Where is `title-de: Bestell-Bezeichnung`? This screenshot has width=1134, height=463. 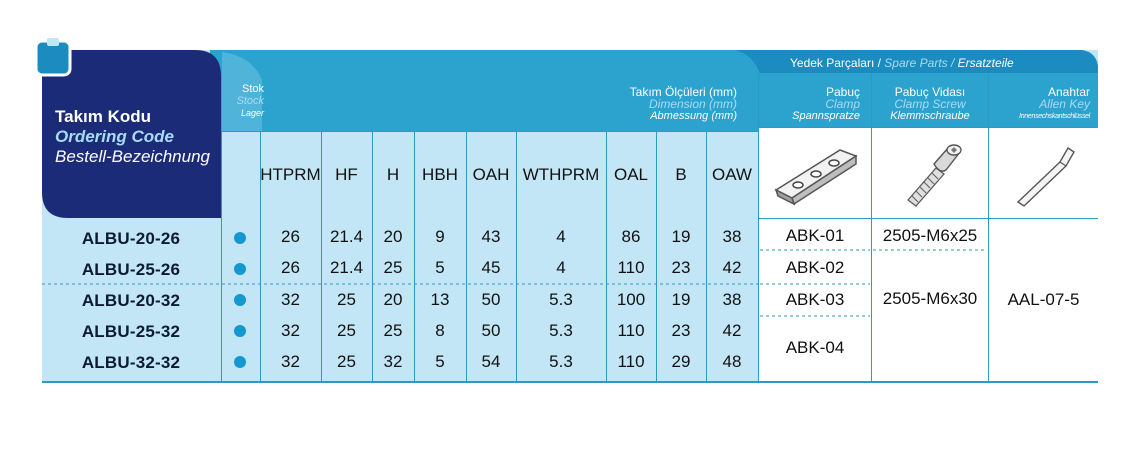
title-de: Bestell-Bezeichnung is located at coordinates (132, 156).